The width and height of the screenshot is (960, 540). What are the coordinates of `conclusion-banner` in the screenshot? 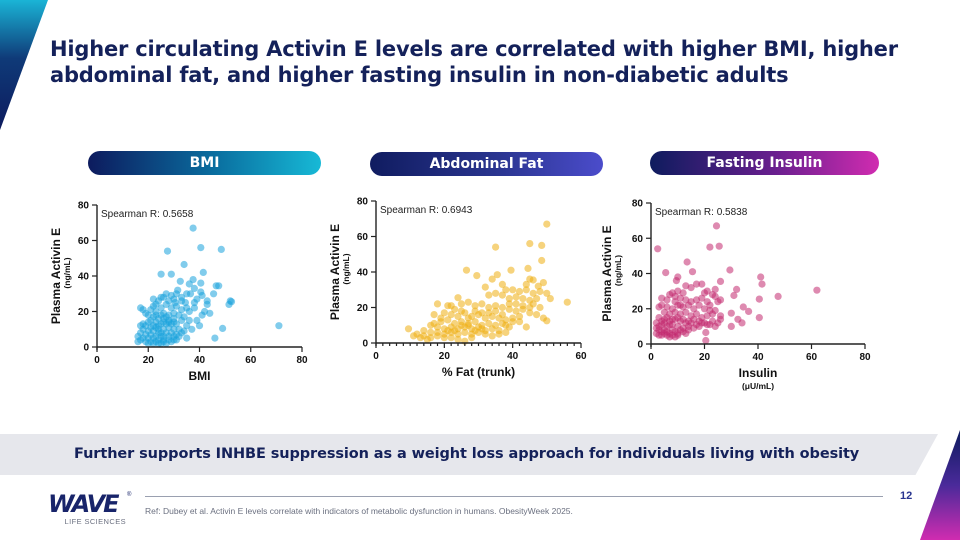 It's located at (469, 454).